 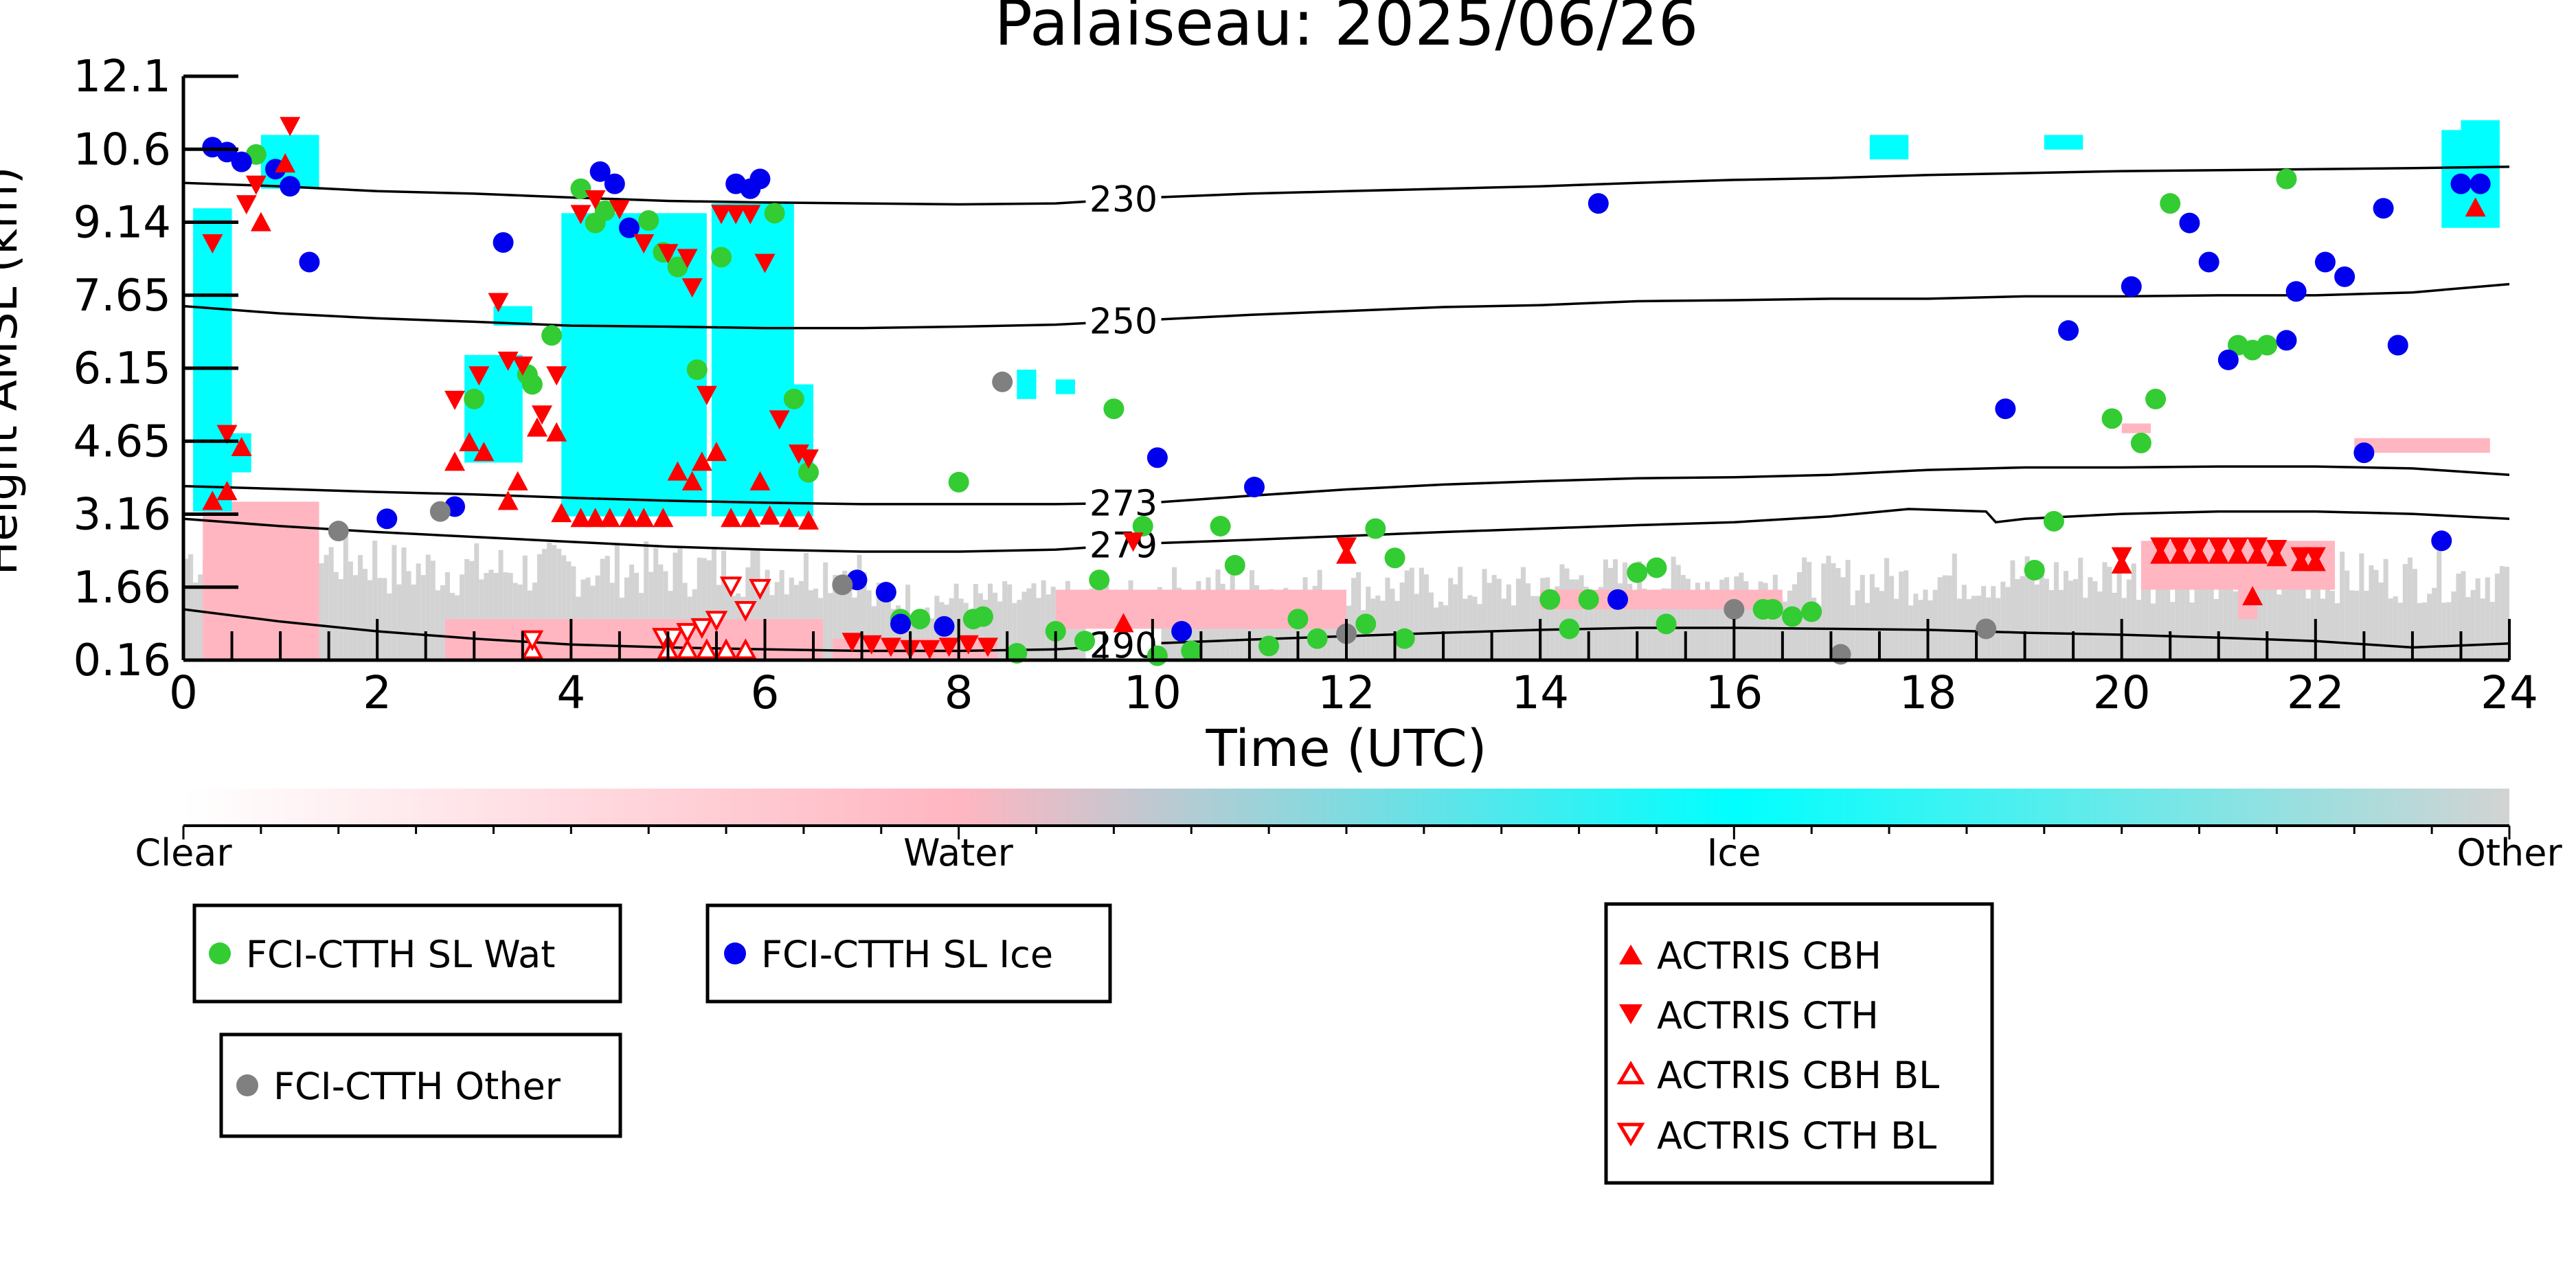 I want to click on legend-marker-cbh, so click(x=1630, y=954).